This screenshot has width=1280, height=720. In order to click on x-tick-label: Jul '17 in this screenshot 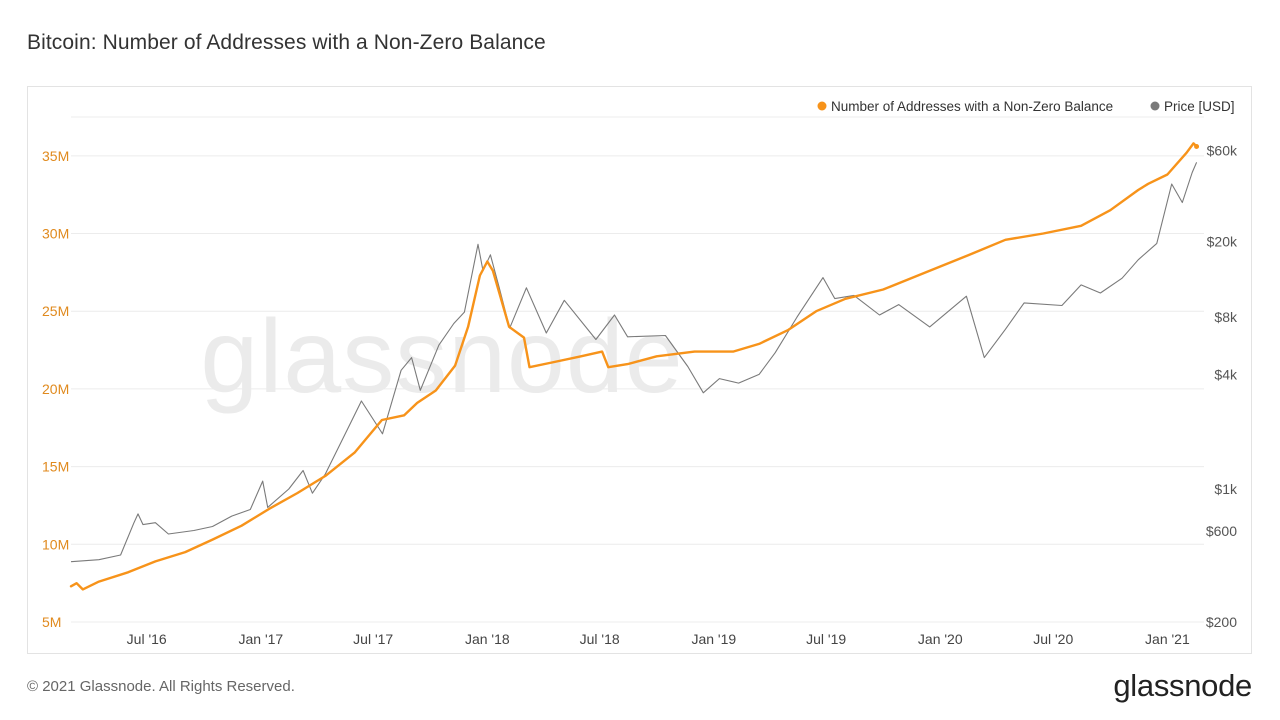, I will do `click(373, 639)`.